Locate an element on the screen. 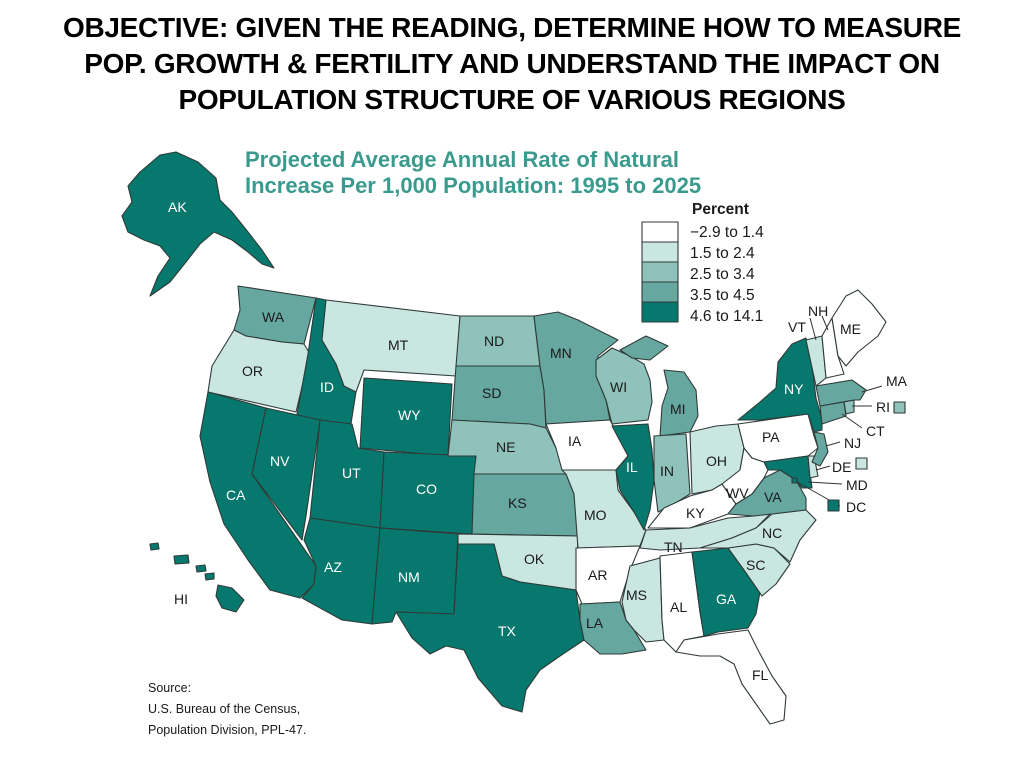  leader-lines is located at coordinates (839, 411).